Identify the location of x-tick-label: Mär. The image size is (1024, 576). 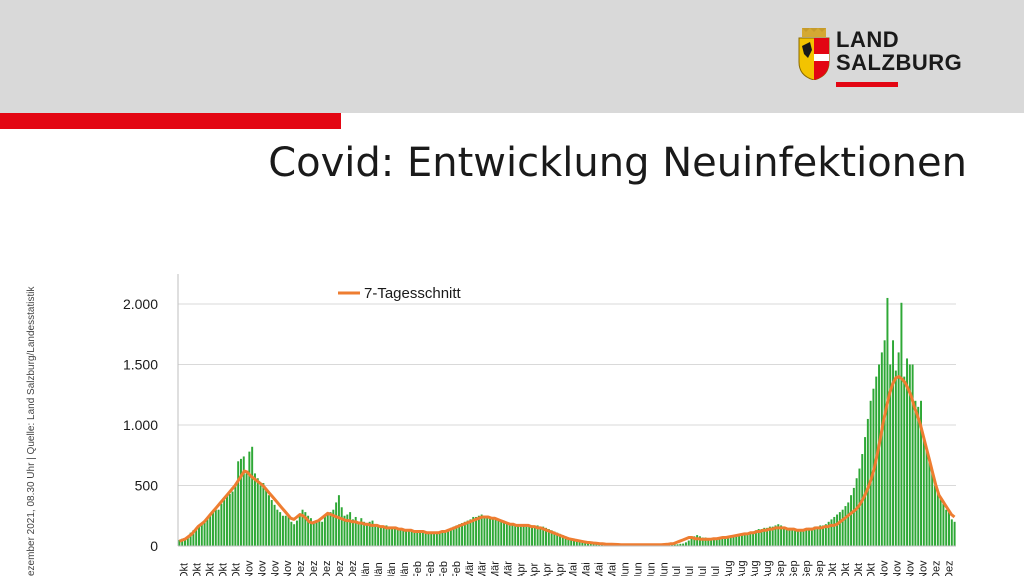
(509, 568).